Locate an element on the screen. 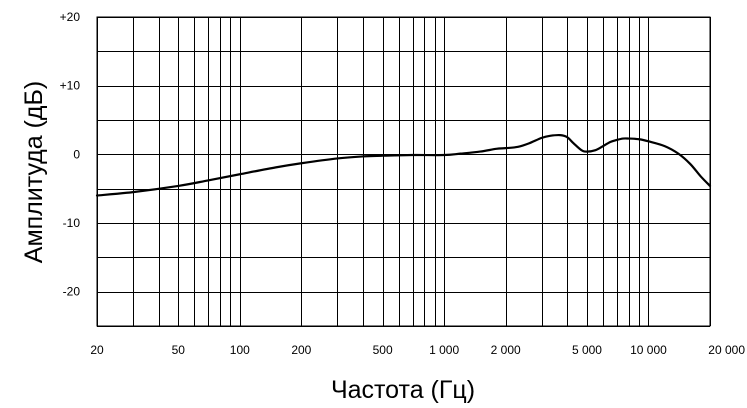 This screenshot has width=747, height=408. x-tick-label: 20 is located at coordinates (97, 350).